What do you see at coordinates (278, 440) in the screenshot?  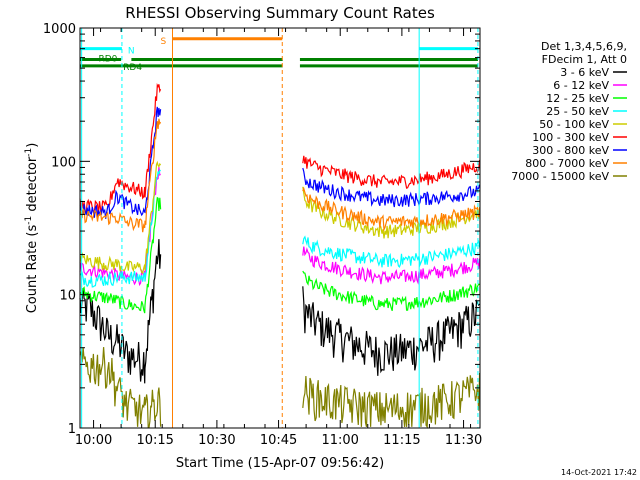 I see `x-tick-label: 10:45` at bounding box center [278, 440].